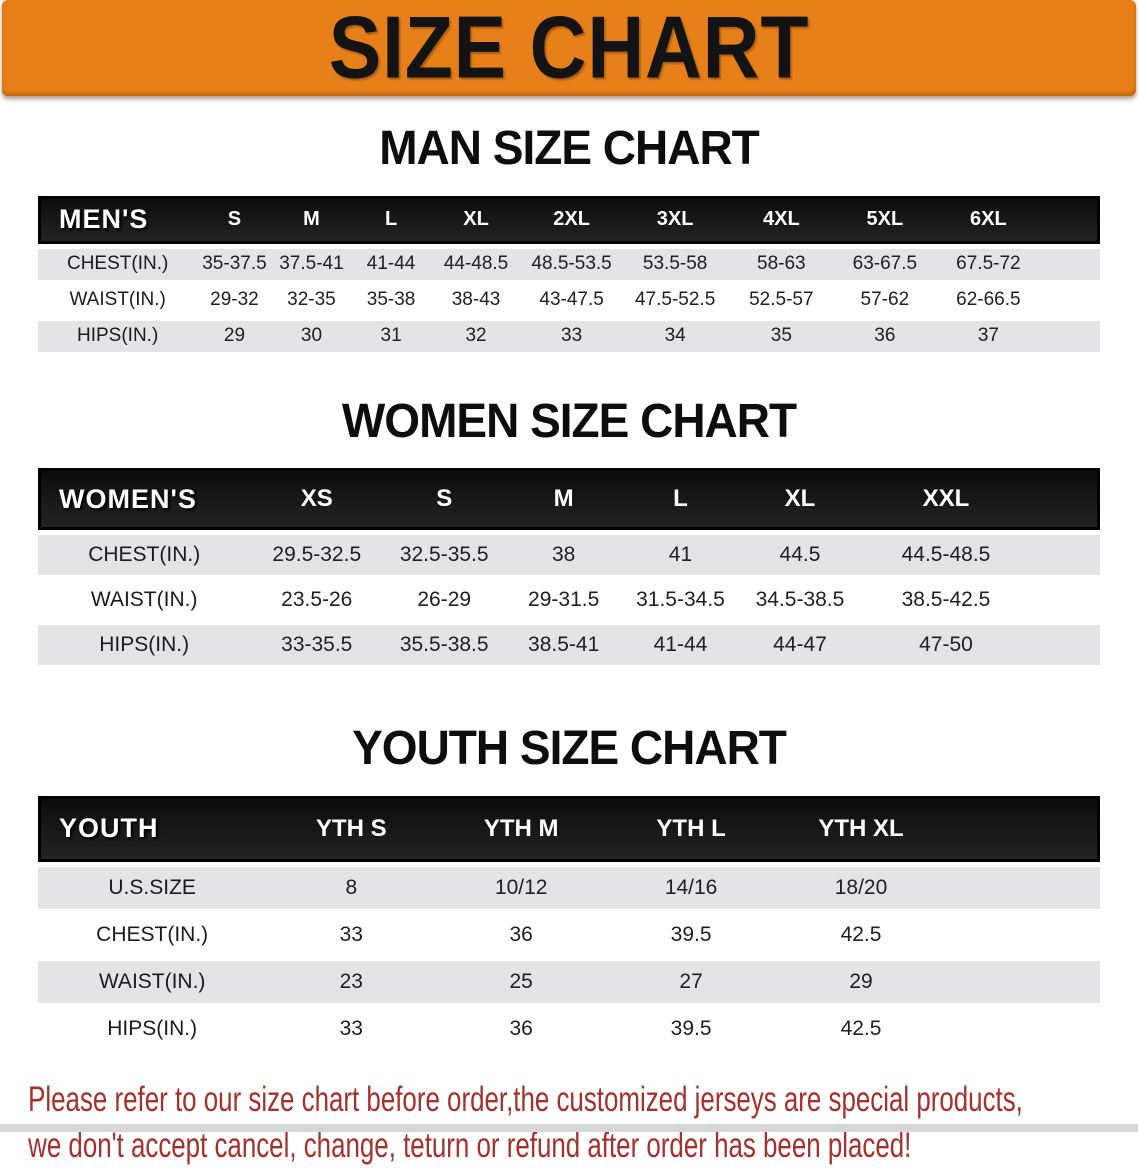 The width and height of the screenshot is (1138, 1169). What do you see at coordinates (521, 981) in the screenshot?
I see `value-cell: 25` at bounding box center [521, 981].